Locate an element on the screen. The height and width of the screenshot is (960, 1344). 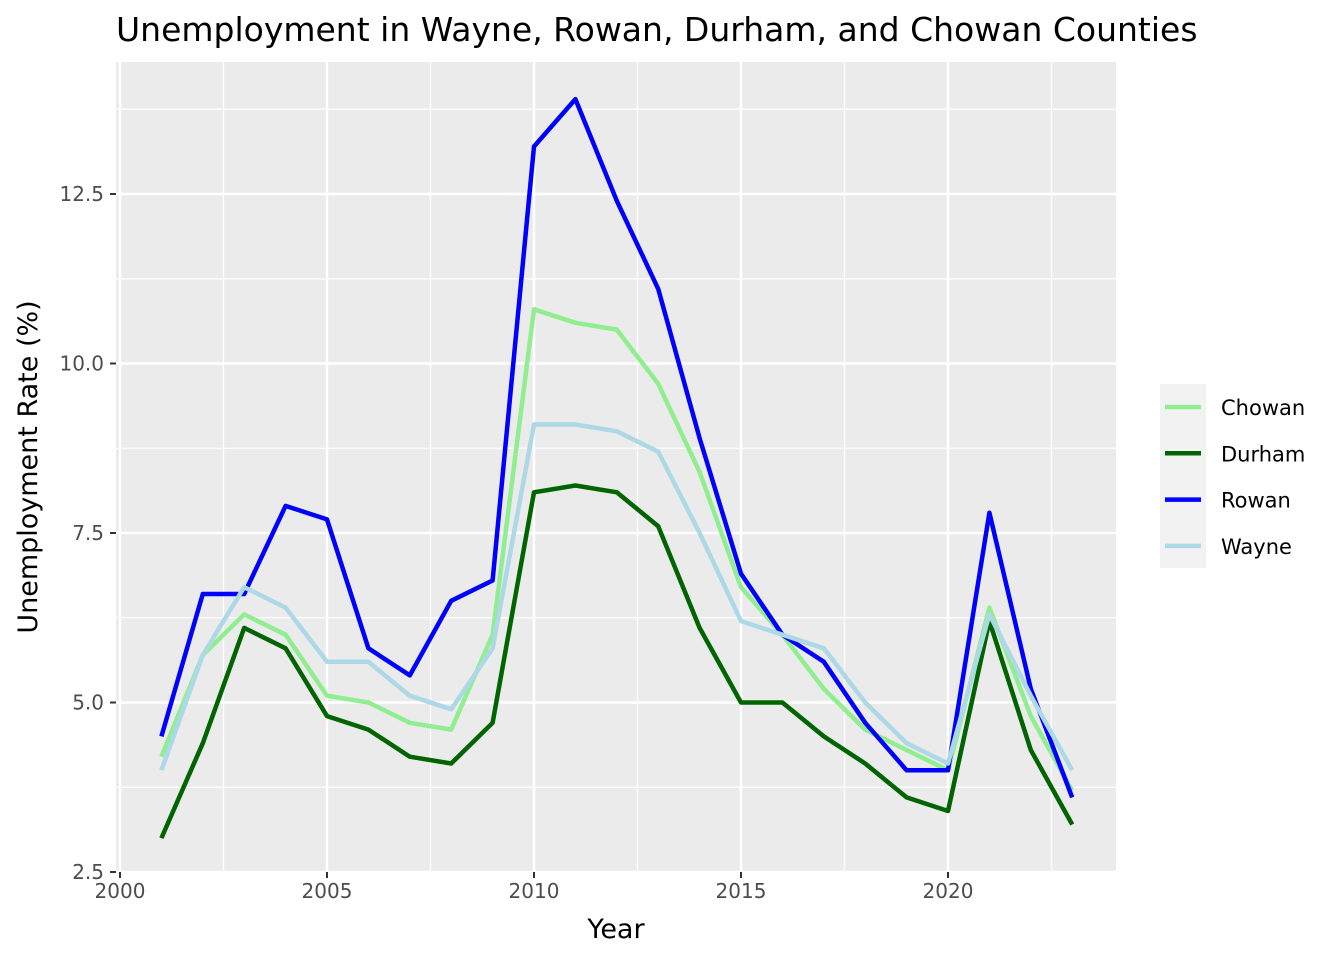
x-axis-title: Year is located at coordinates (615, 929).